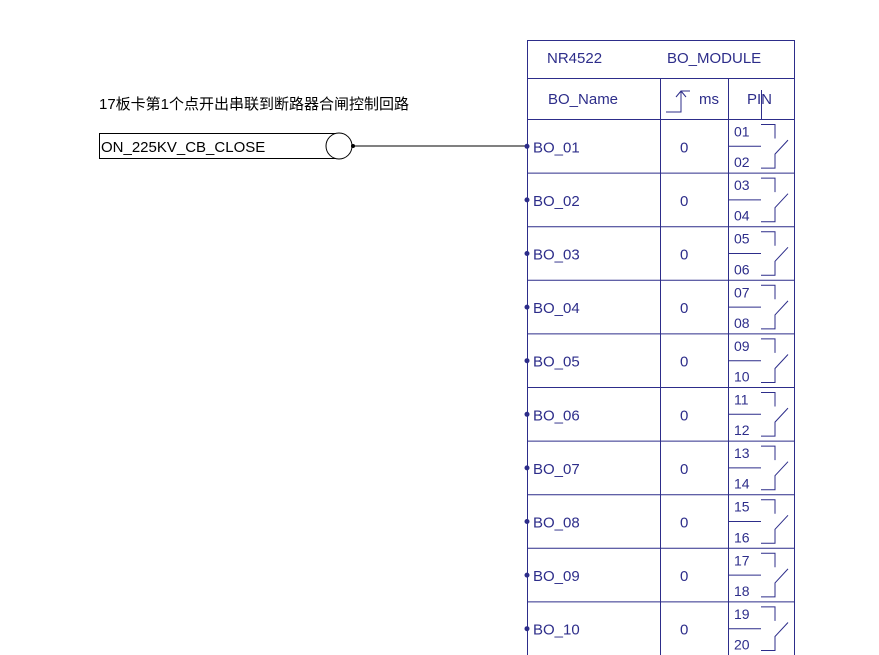 The height and width of the screenshot is (655, 879). I want to click on pin-bottom: 10, so click(742, 377).